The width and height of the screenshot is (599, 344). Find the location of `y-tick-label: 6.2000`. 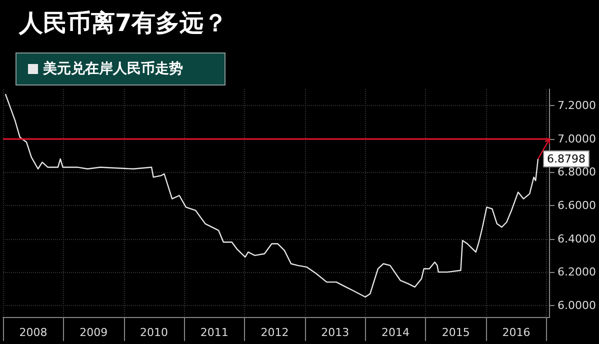

y-tick-label: 6.2000 is located at coordinates (577, 272).